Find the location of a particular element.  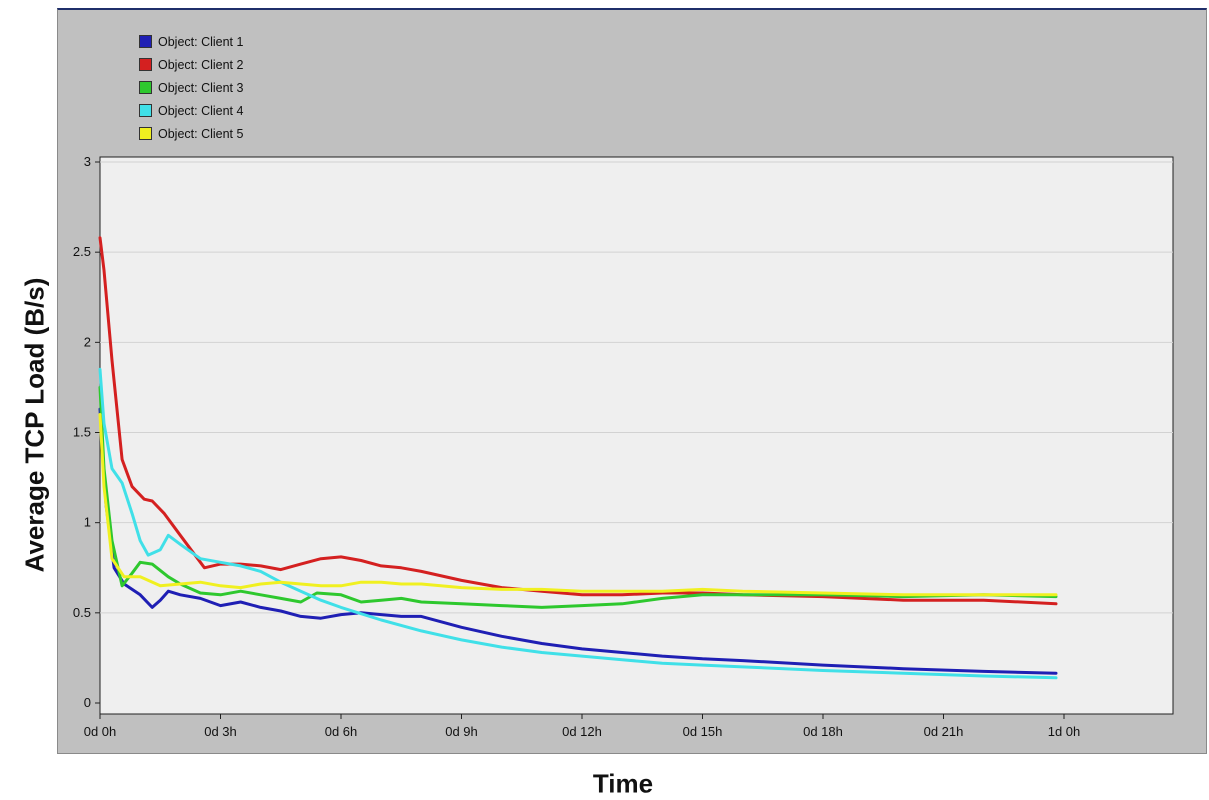

legend-item-client-3: Object: Client 3 is located at coordinates (191, 87).